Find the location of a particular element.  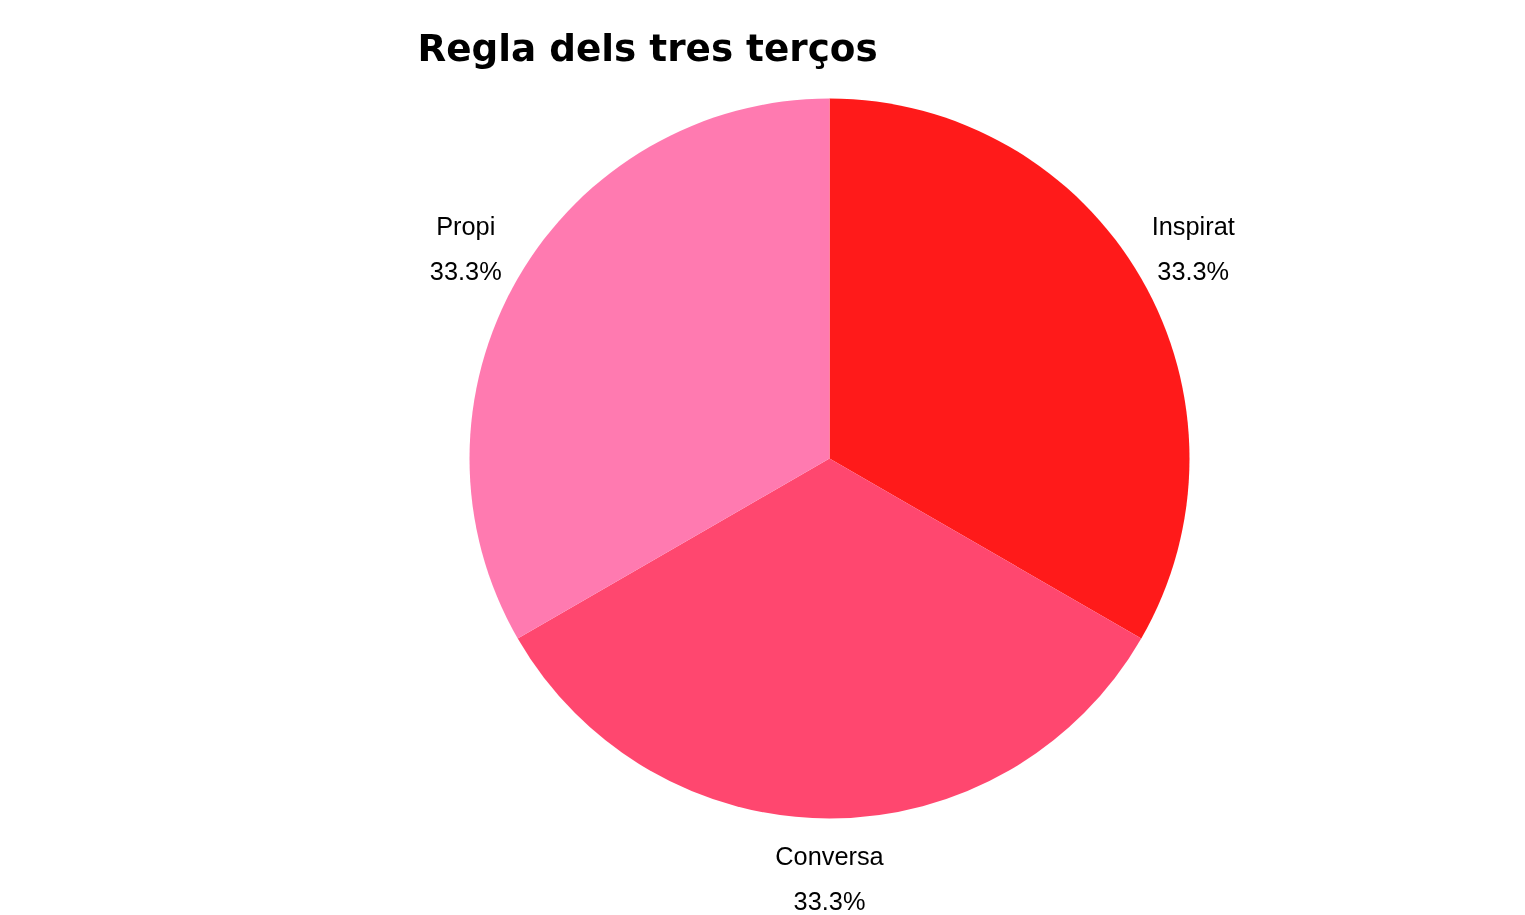

slice-label: Conversa is located at coordinates (830, 856).